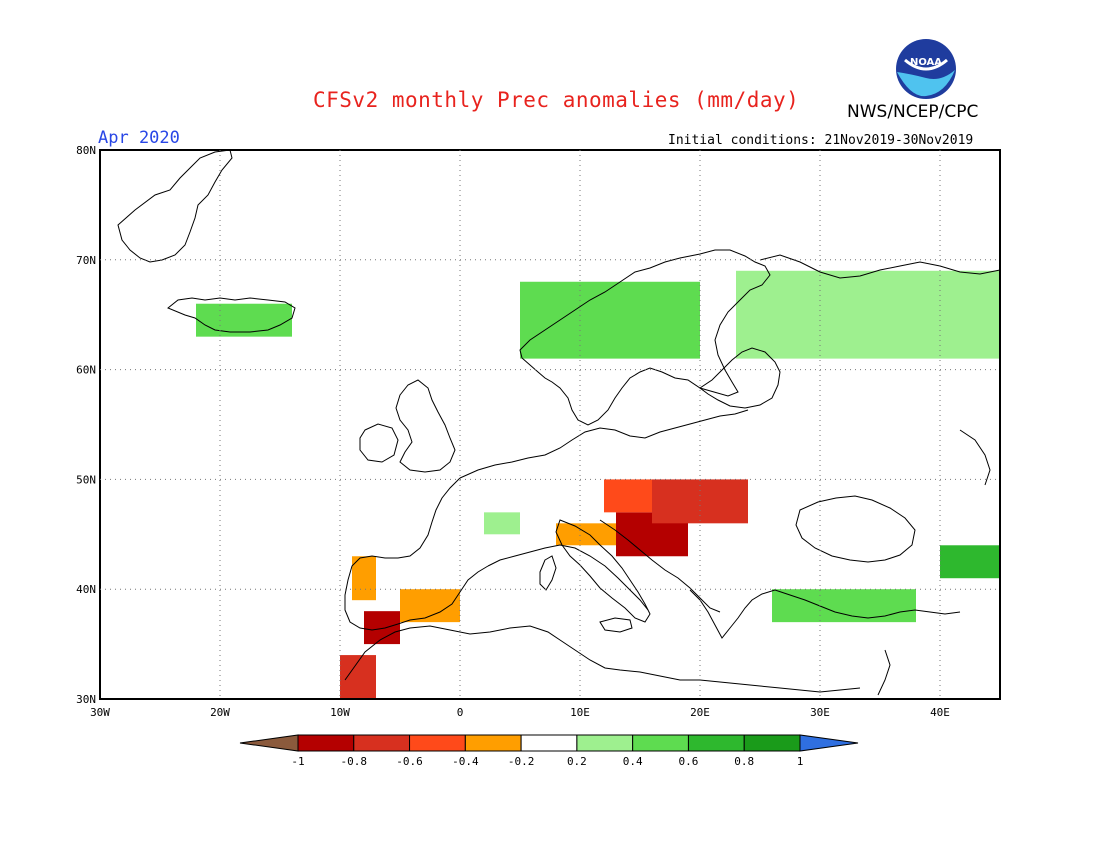 Image resolution: width=1100 pixels, height=850 pixels. I want to click on colorbar-tick-label: 0.2, so click(577, 761).